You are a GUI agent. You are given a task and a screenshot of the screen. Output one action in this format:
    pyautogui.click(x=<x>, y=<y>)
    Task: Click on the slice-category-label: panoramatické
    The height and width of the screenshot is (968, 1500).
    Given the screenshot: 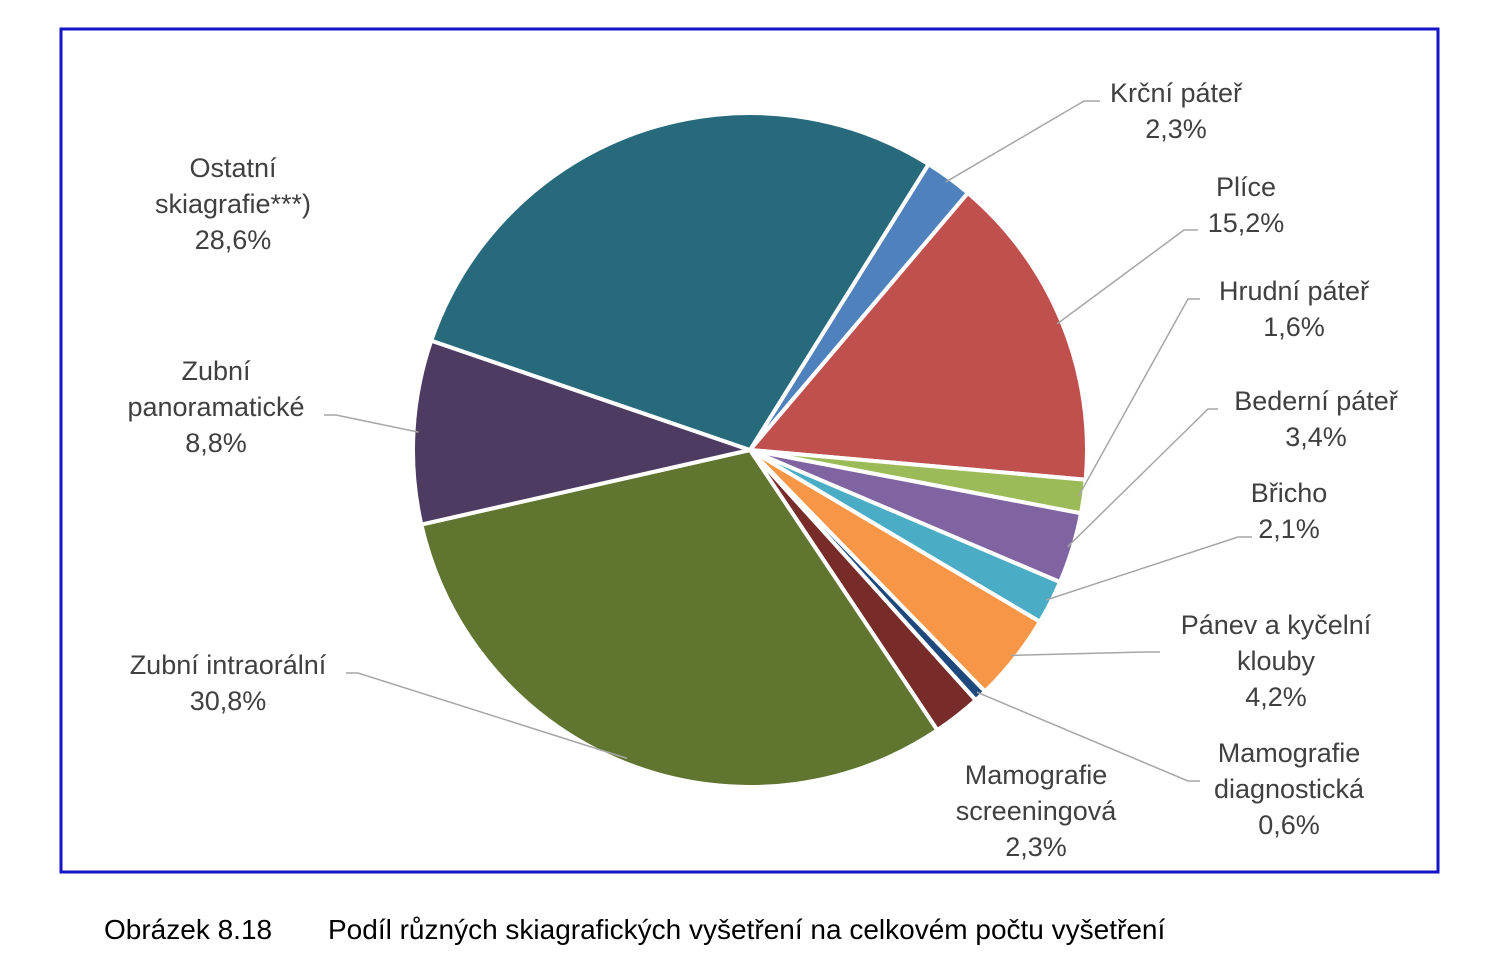 What is the action you would take?
    pyautogui.click(x=215, y=407)
    